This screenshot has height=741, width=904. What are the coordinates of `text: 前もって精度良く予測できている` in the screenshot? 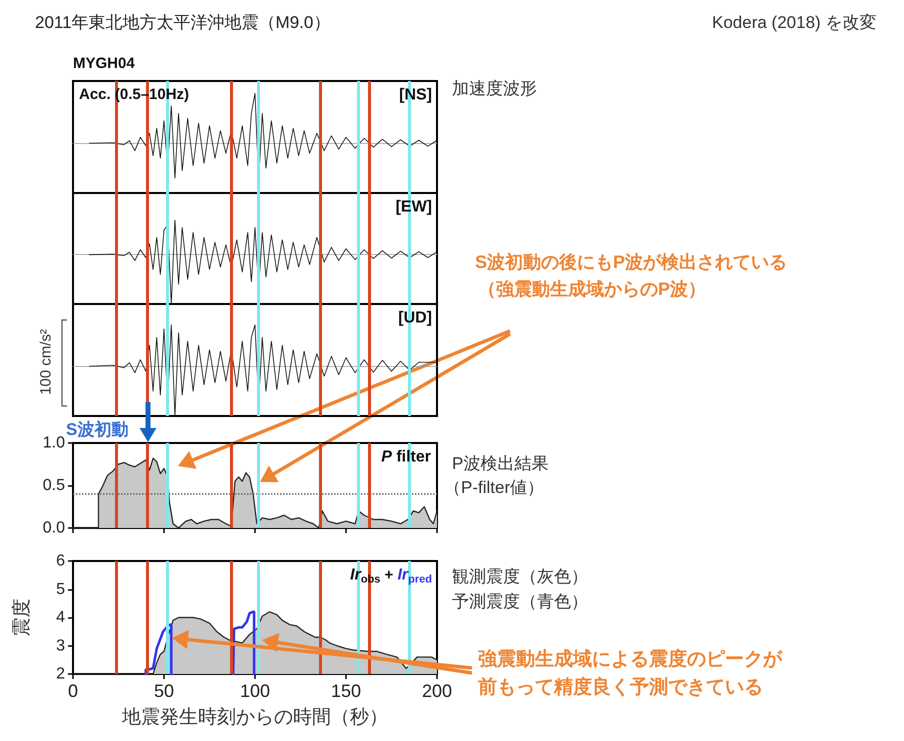 It's located at (620, 687).